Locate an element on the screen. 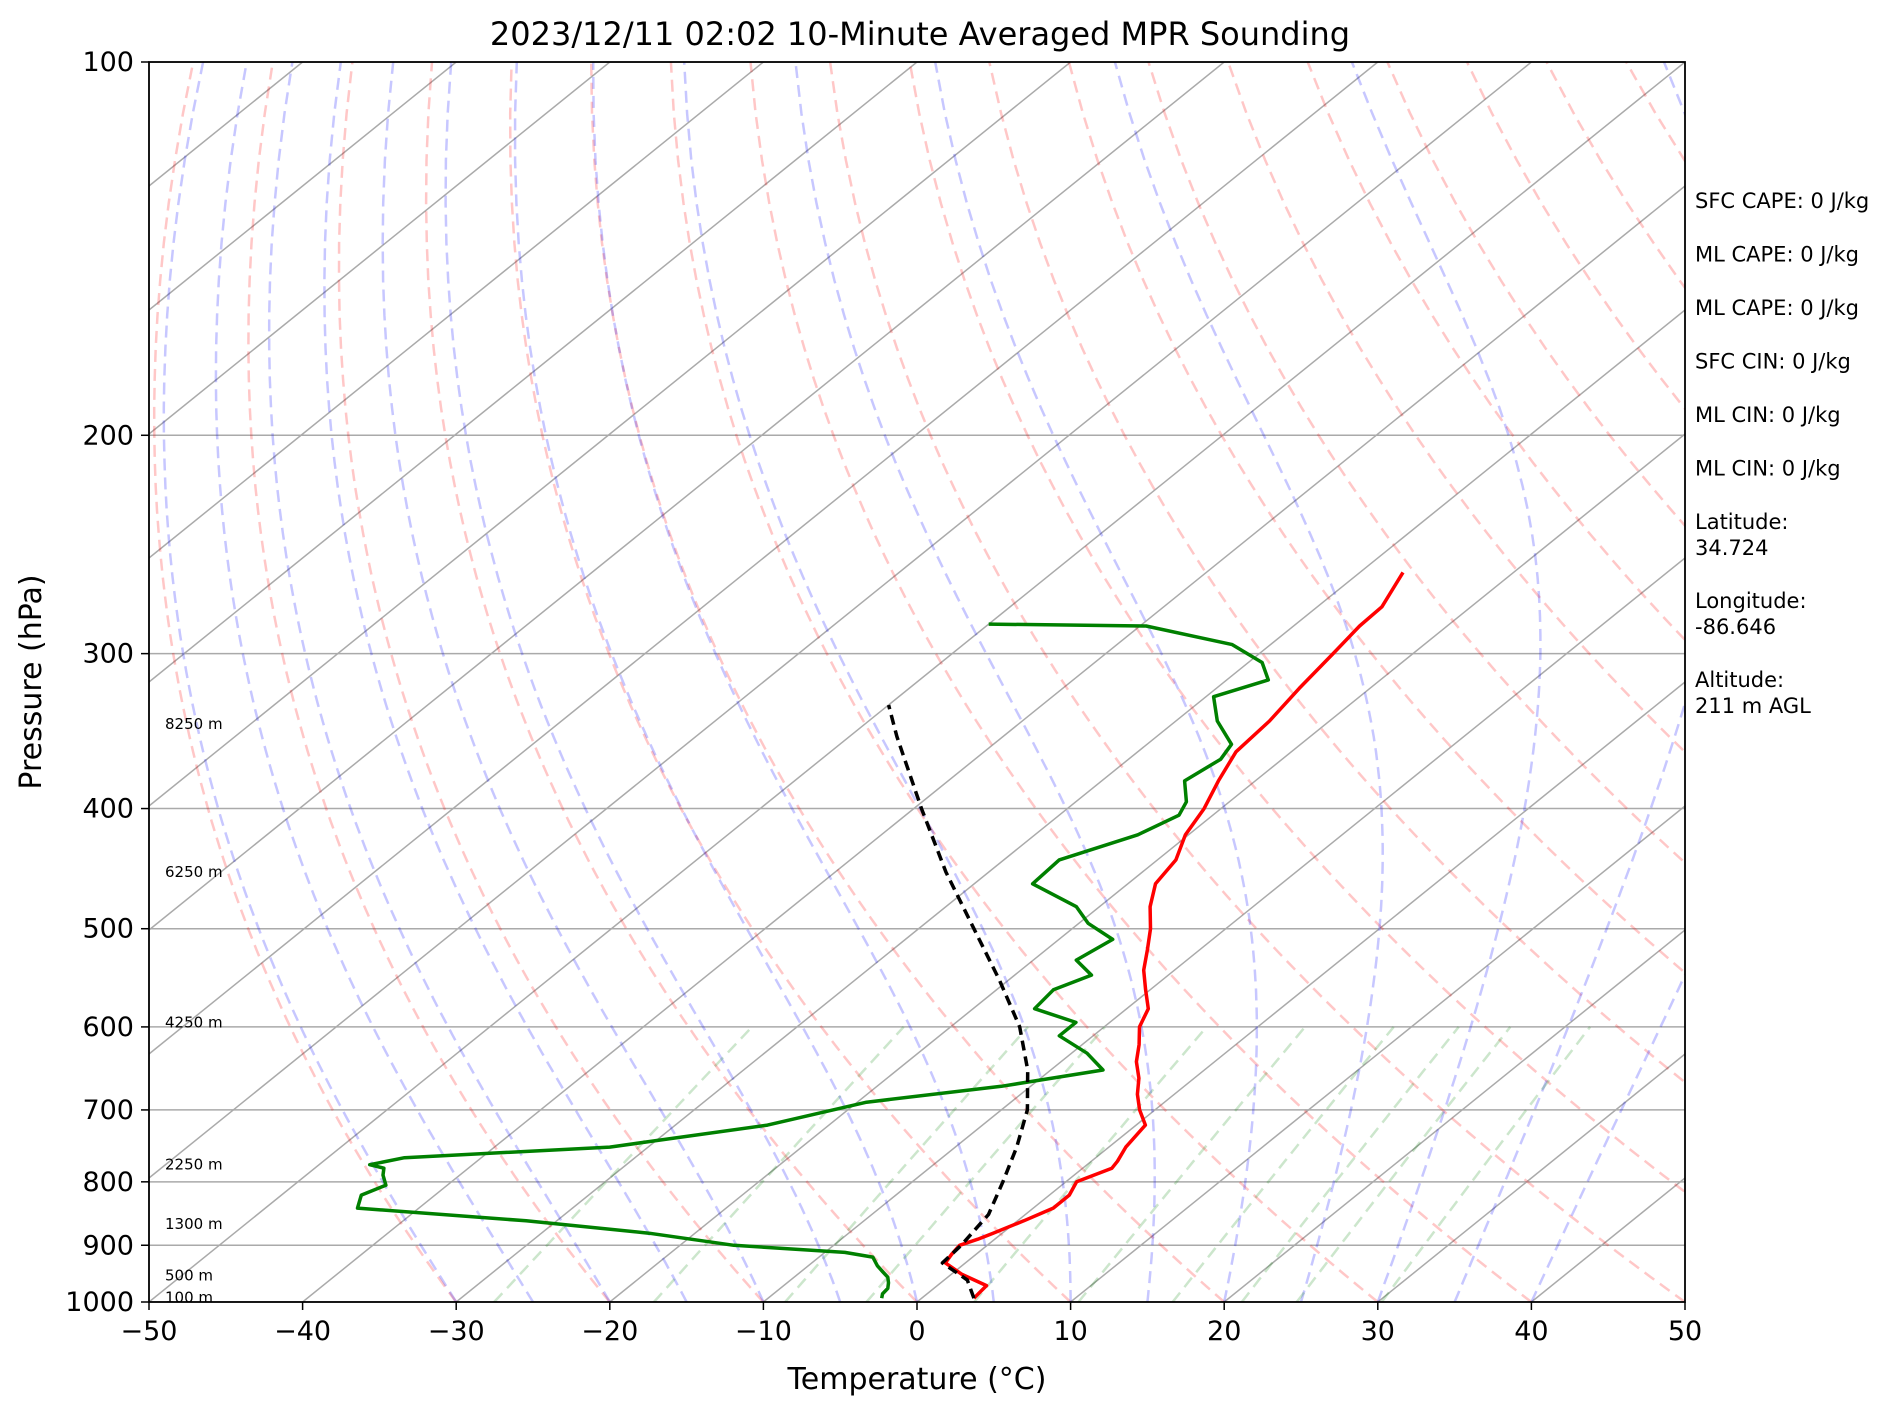  stat-annotation: SFC CAPE: 0 J/kg is located at coordinates (1782, 201).